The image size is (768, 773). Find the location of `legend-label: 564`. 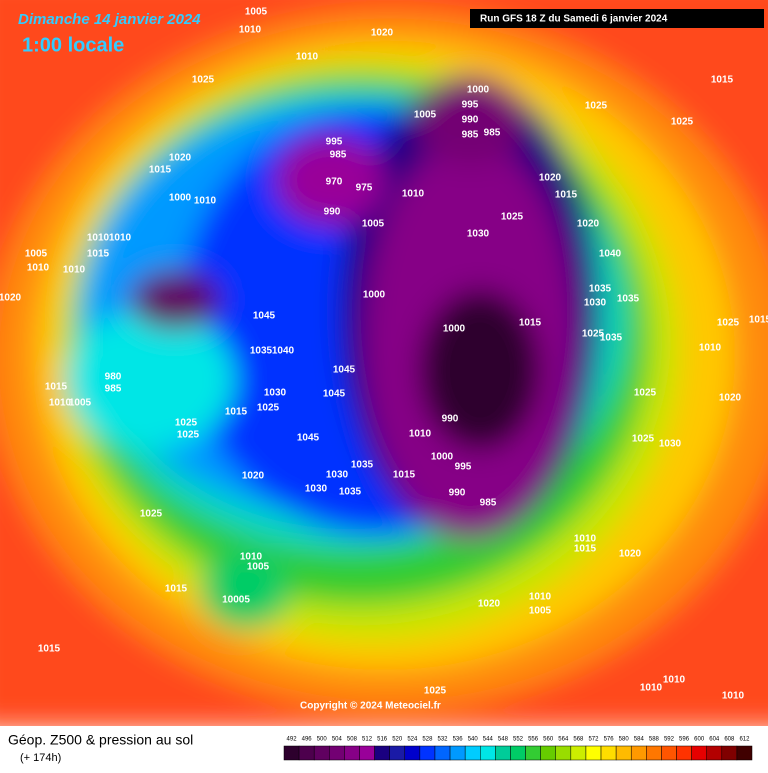

legend-label: 564 is located at coordinates (563, 740).